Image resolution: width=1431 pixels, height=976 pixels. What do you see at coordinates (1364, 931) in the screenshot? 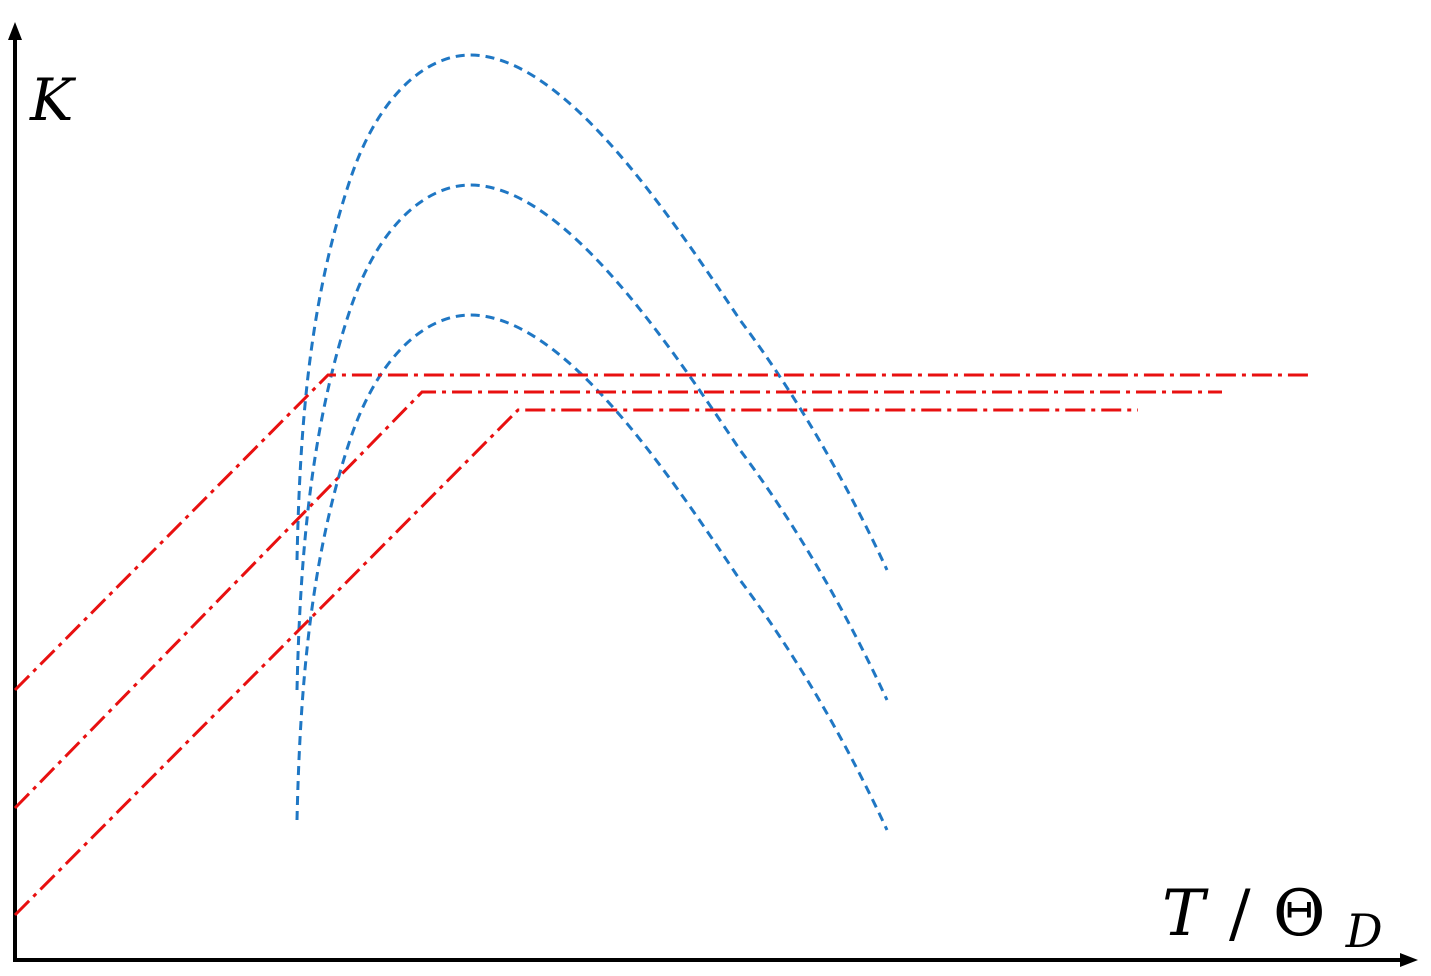
I see `x-axis-label-subscript: D` at bounding box center [1364, 931].